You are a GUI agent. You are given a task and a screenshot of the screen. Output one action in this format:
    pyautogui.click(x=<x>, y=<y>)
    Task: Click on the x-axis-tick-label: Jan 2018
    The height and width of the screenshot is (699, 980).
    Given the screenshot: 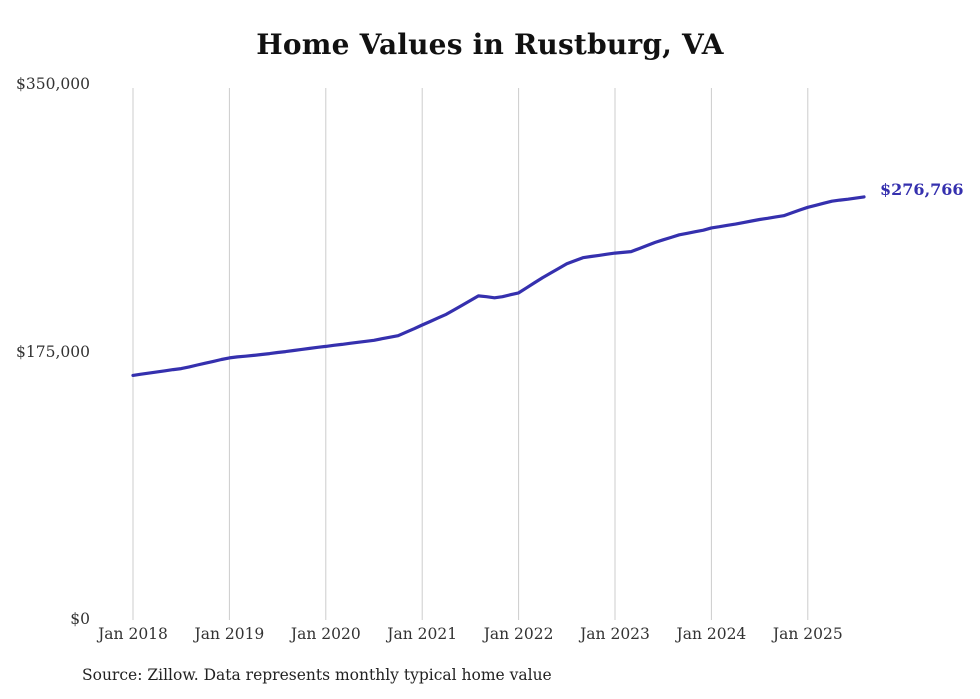 What is the action you would take?
    pyautogui.click(x=133, y=634)
    